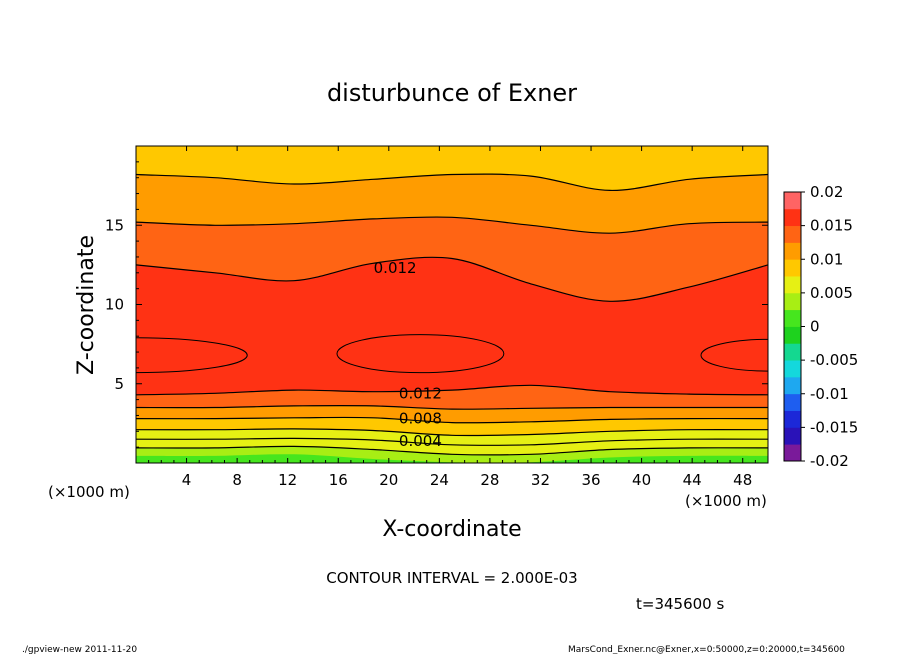 This screenshot has width=904, height=654. Describe the element at coordinates (829, 461) in the screenshot. I see `colorbar-label: -0.02` at that location.